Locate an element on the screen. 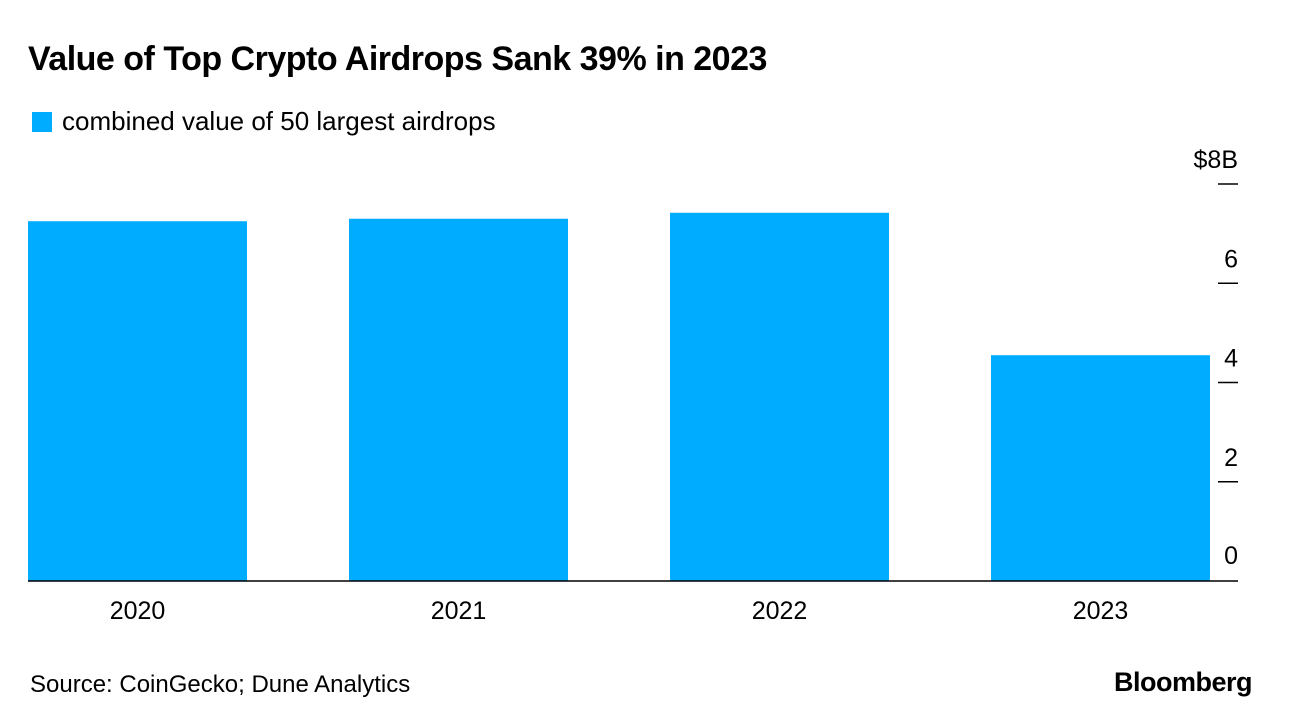  legend-label: combined value of 50 largest airdrops is located at coordinates (279, 121).